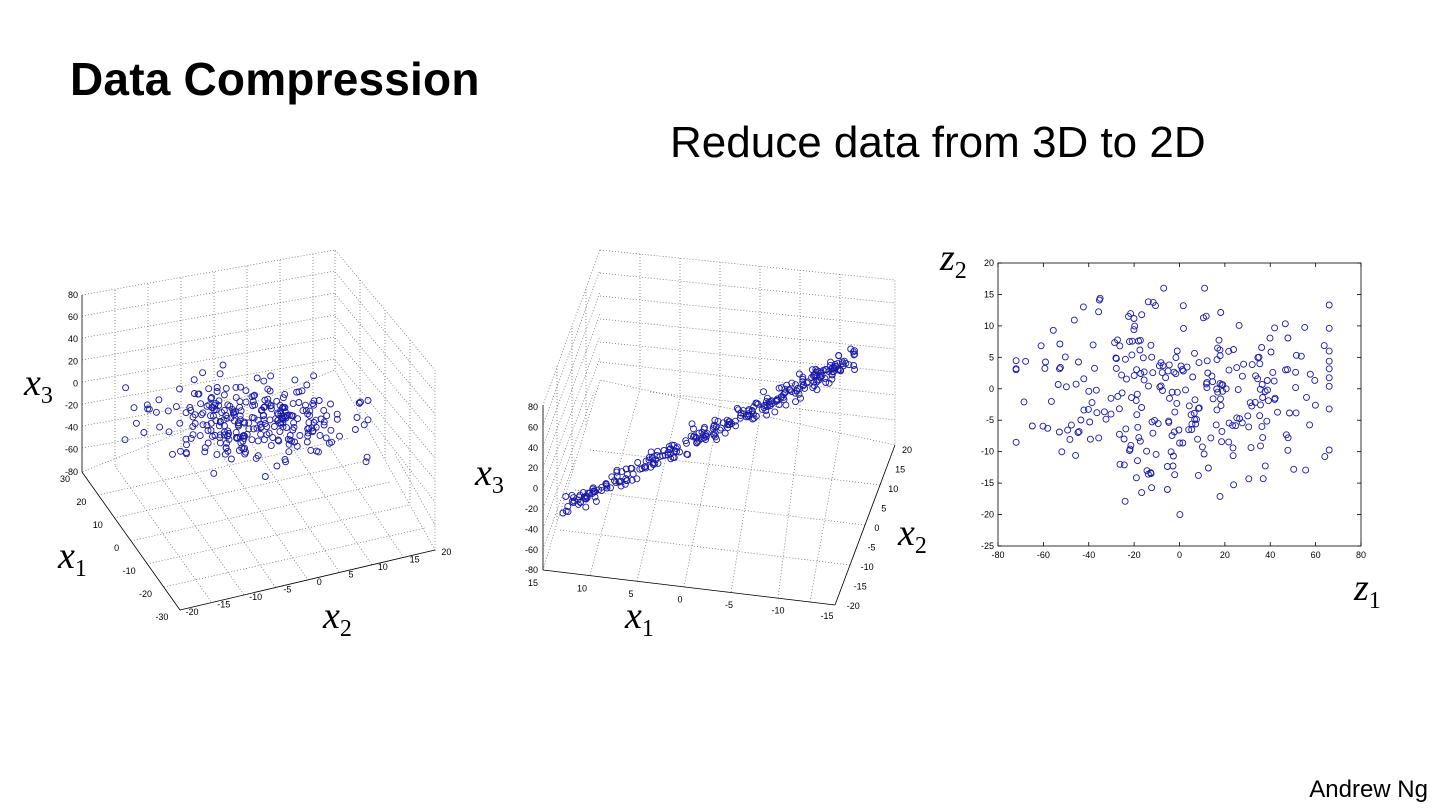  Describe the element at coordinates (987, 483) in the screenshot. I see `plot3-z2-tick: -15` at that location.